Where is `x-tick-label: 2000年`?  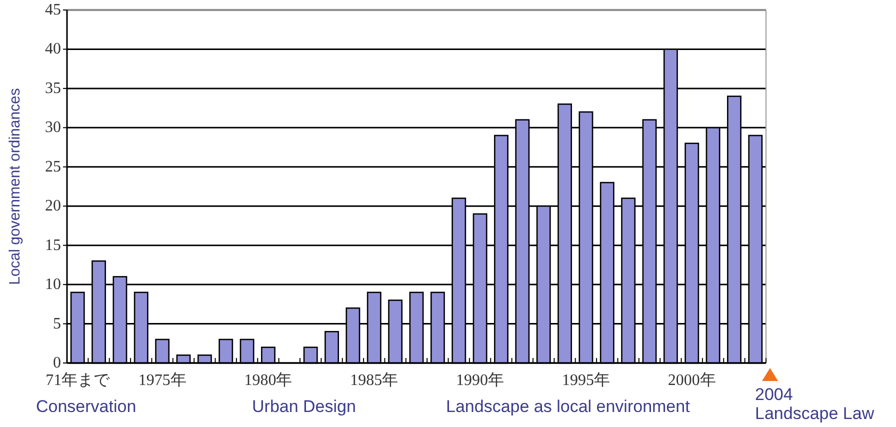
x-tick-label: 2000年 is located at coordinates (692, 380).